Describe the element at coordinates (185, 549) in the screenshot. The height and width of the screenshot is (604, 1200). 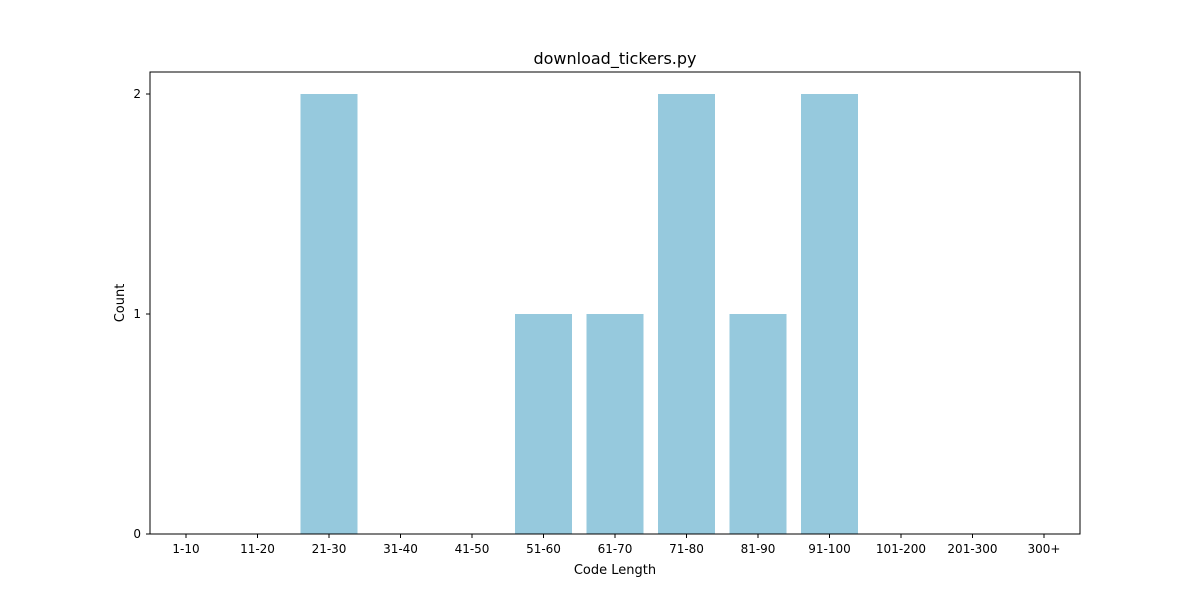
I see `x-tick-label: 1-10` at that location.